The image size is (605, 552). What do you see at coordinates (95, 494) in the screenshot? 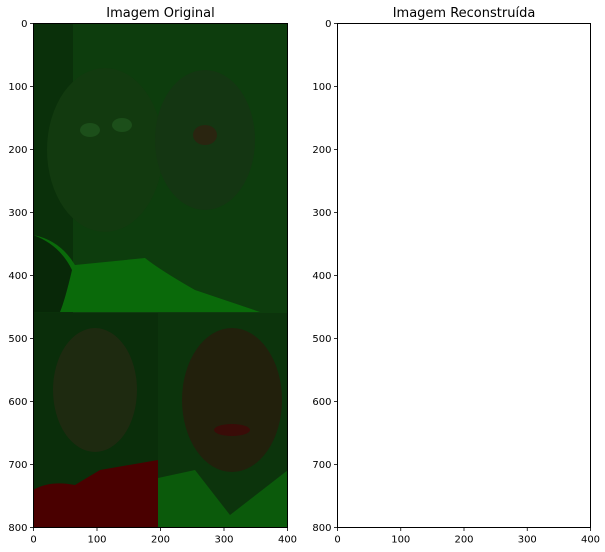
I see `image-red-region` at bounding box center [95, 494].